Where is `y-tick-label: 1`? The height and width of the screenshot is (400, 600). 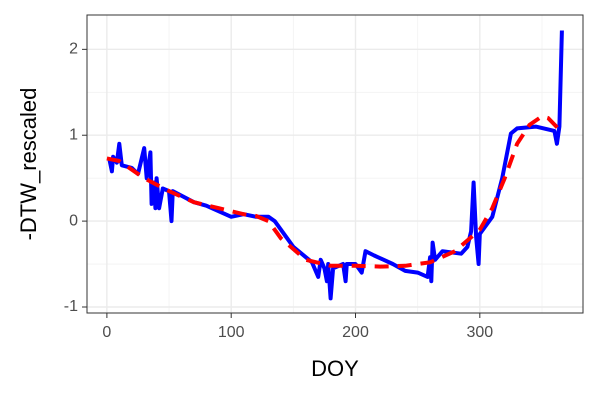
y-tick-label: 1 is located at coordinates (73, 134).